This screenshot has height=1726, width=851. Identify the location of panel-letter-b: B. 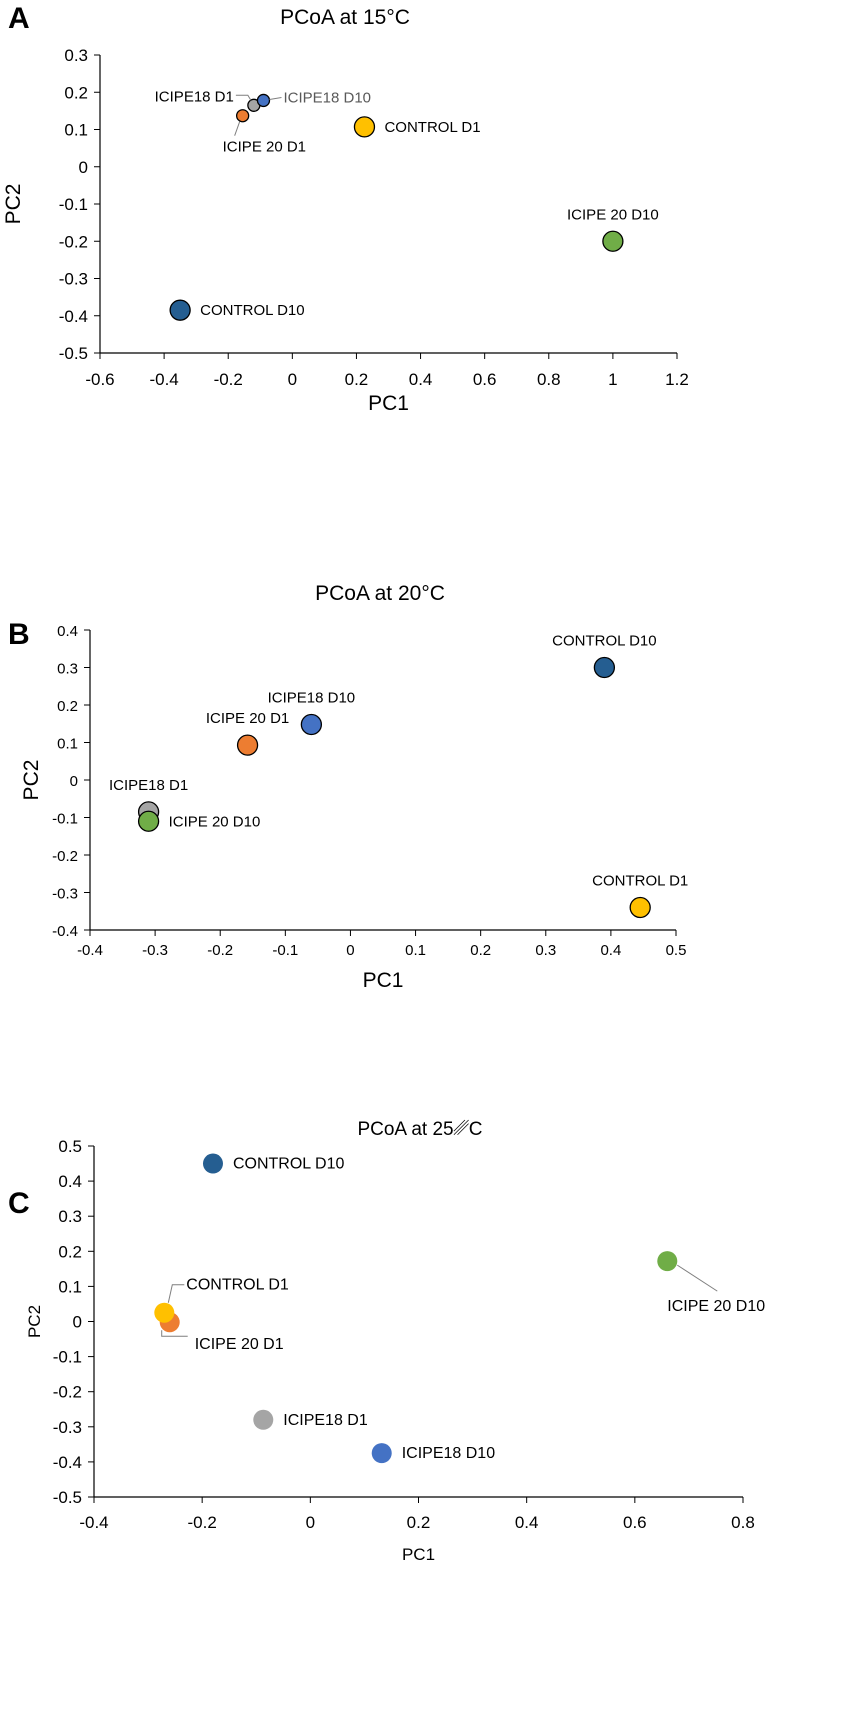
(19, 634).